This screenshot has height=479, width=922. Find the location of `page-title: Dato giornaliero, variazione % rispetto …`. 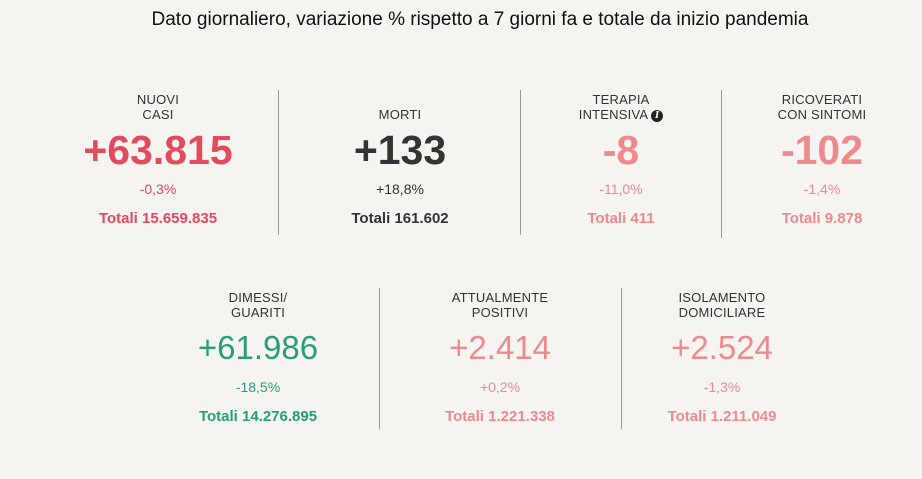

page-title: Dato giornaliero, variazione % rispetto … is located at coordinates (480, 19).